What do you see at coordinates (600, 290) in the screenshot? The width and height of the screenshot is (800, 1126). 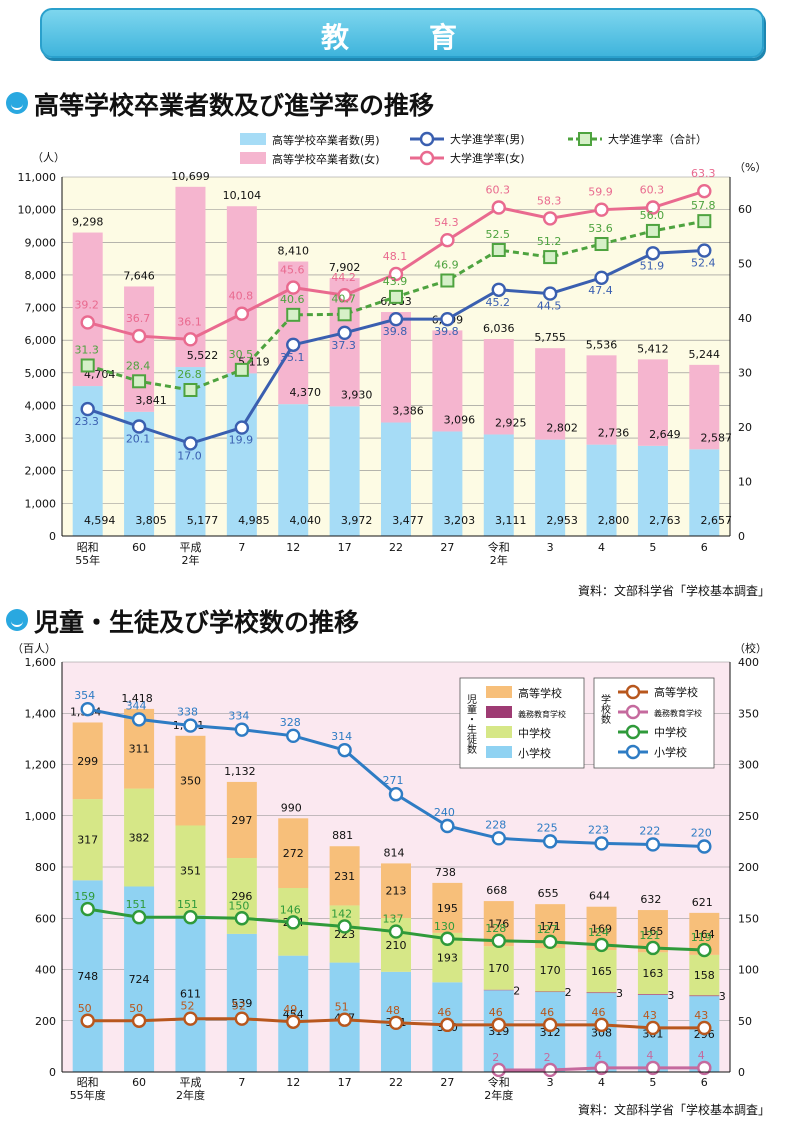 I see `rate-label: 47.4` at bounding box center [600, 290].